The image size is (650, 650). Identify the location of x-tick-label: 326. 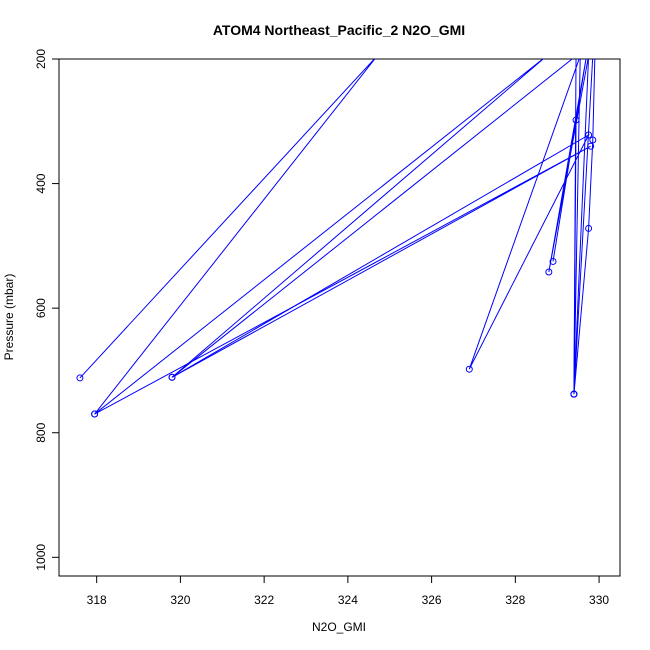
(432, 600).